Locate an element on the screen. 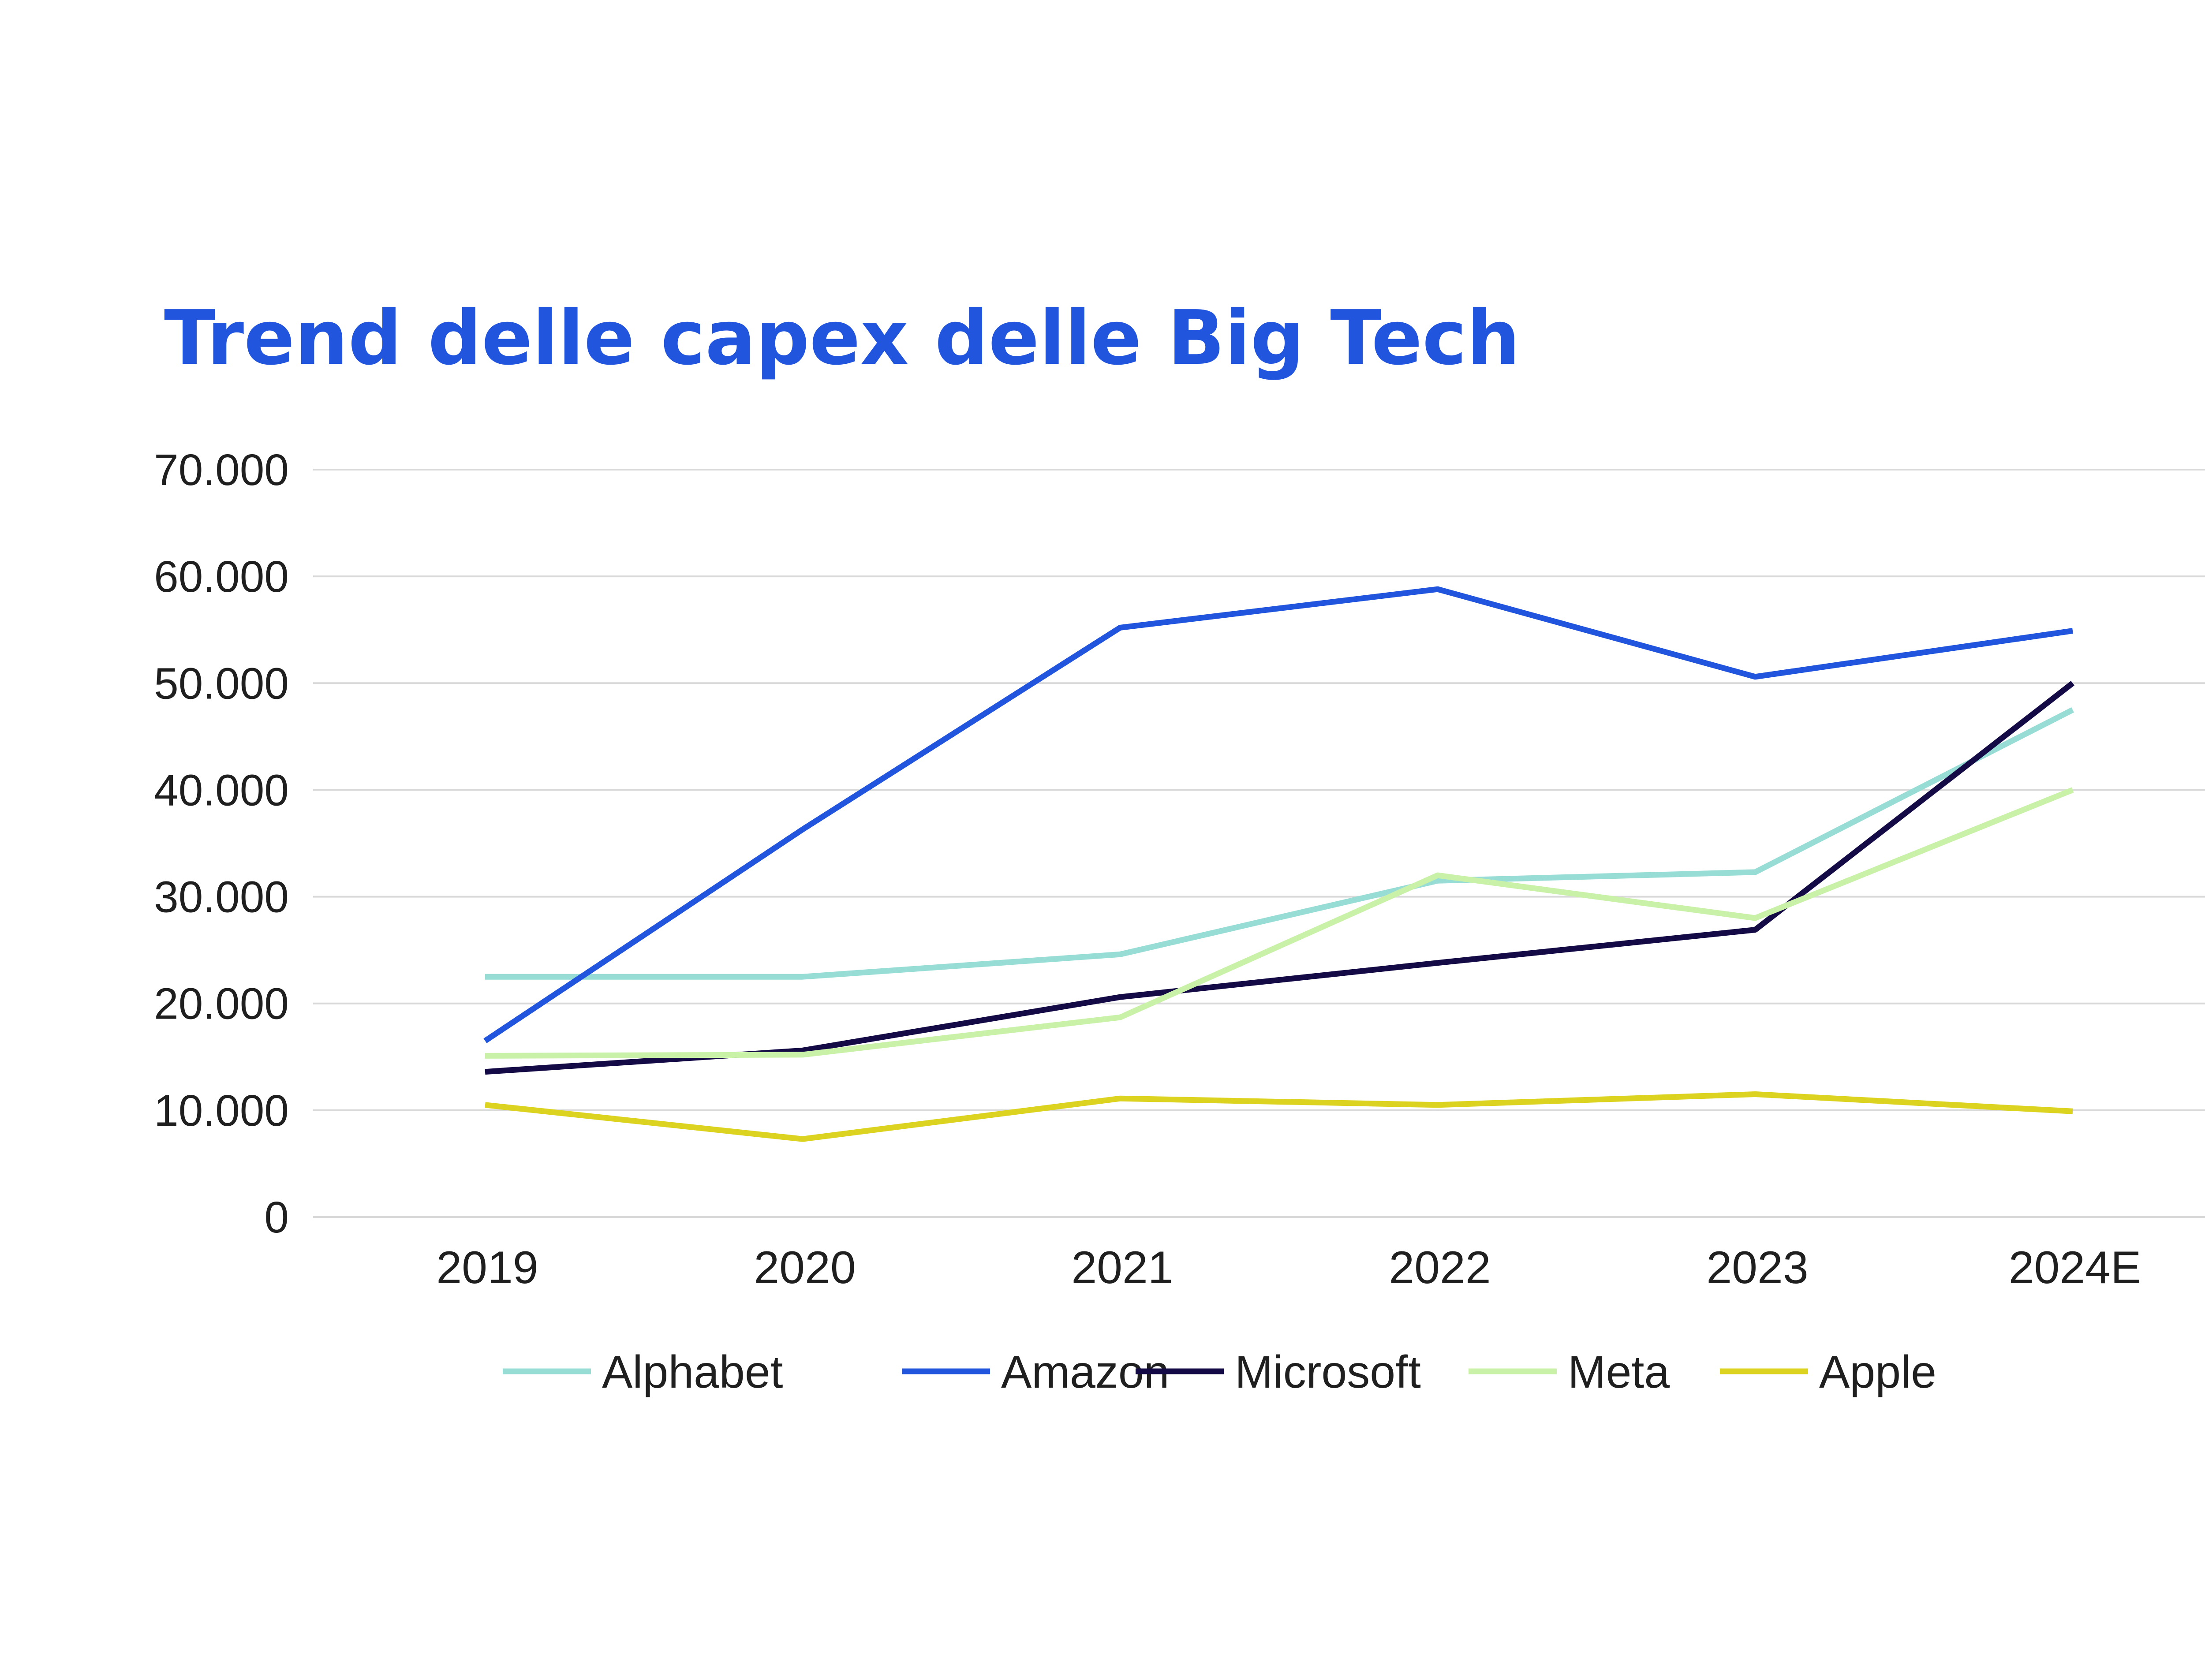  x-tick-label: 2019 is located at coordinates (487, 1267).